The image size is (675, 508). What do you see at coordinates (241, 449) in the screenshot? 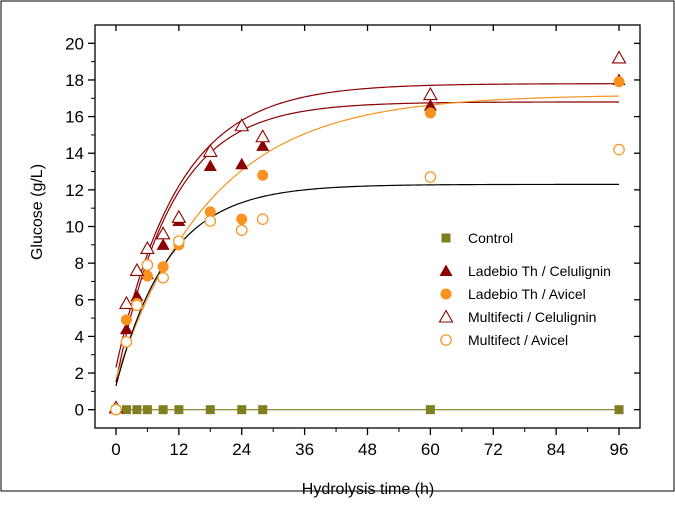
I see `x-tick-label: 24` at bounding box center [241, 449].